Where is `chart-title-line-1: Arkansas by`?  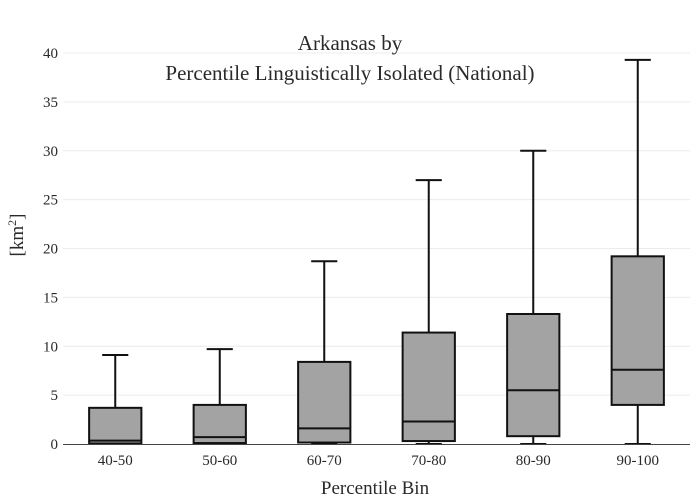 chart-title-line-1: Arkansas by is located at coordinates (350, 43).